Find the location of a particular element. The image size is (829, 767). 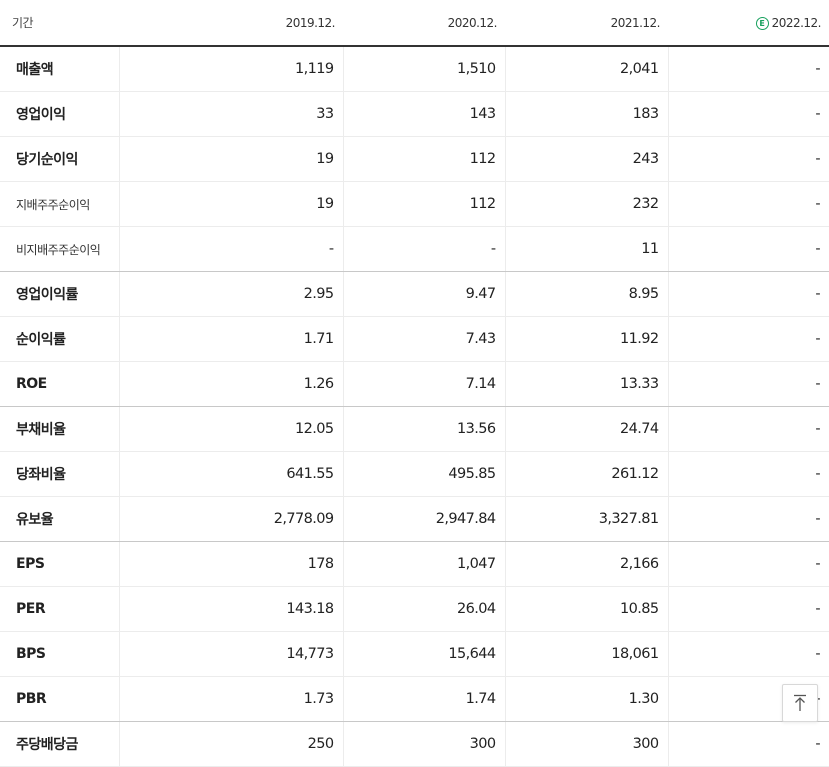

table-row: 매출액 1,119 1,510 2,041 - is located at coordinates (414, 69).